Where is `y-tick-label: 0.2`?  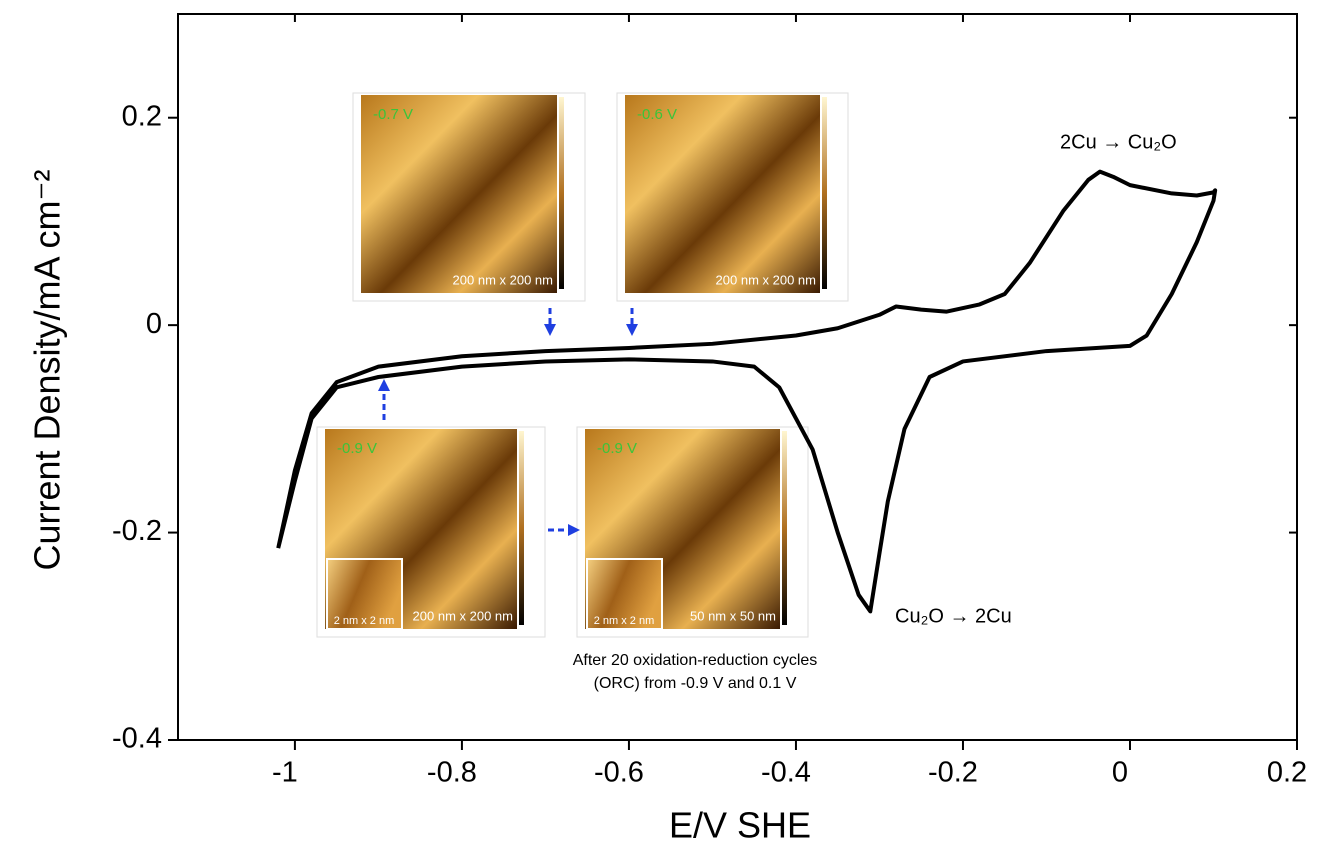 y-tick-label: 0.2 is located at coordinates (142, 116).